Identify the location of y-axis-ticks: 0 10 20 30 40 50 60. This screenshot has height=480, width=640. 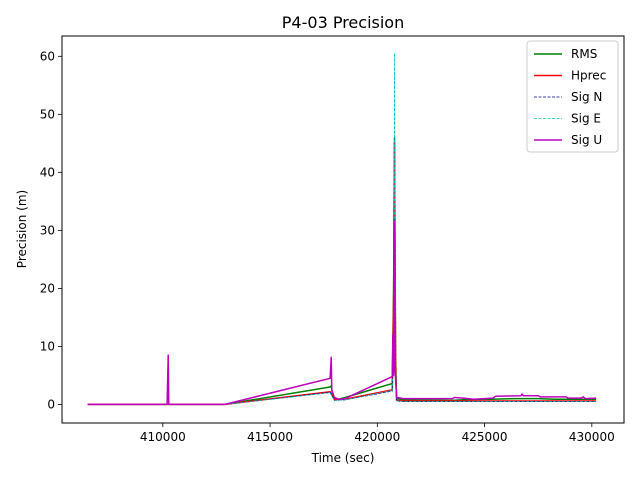
(51, 230).